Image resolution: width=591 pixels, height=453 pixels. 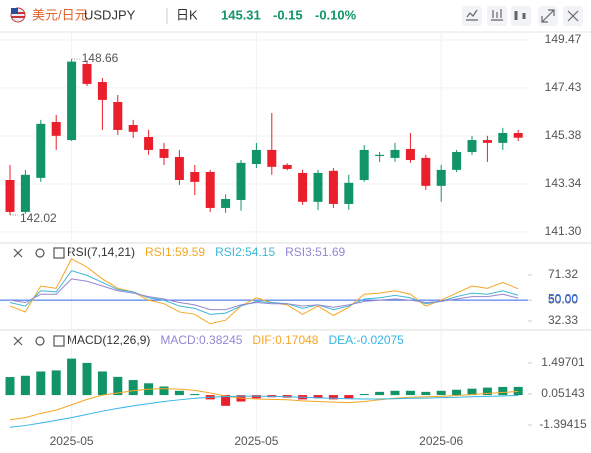 What do you see at coordinates (563, 39) in the screenshot?
I see `y-tick-label: 149.47` at bounding box center [563, 39].